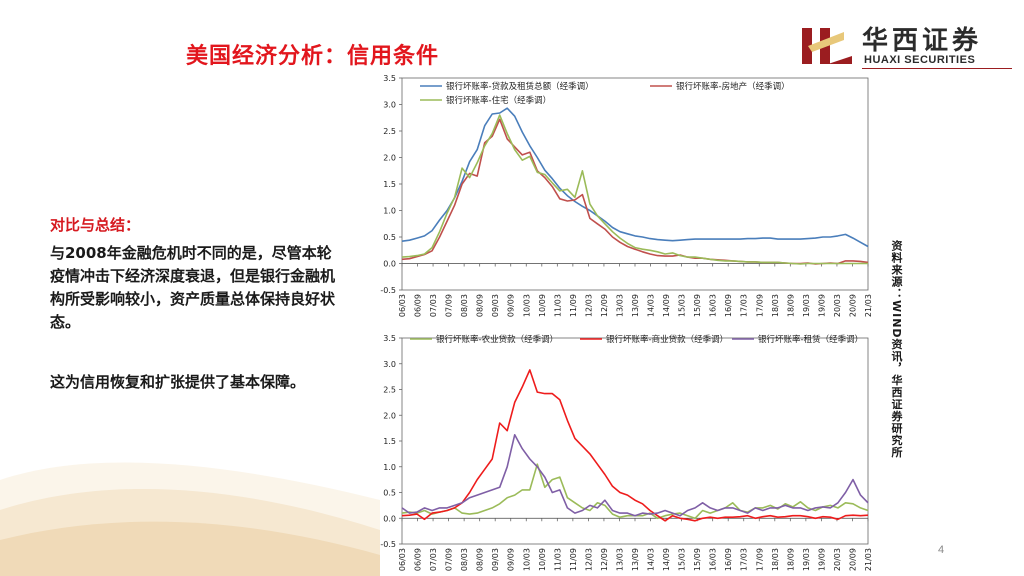 The image size is (1024, 576). What do you see at coordinates (178, 382) in the screenshot?
I see `summary-paragraph-2: 这为信用恢复和扩张提供了基本保障。` at bounding box center [178, 382].